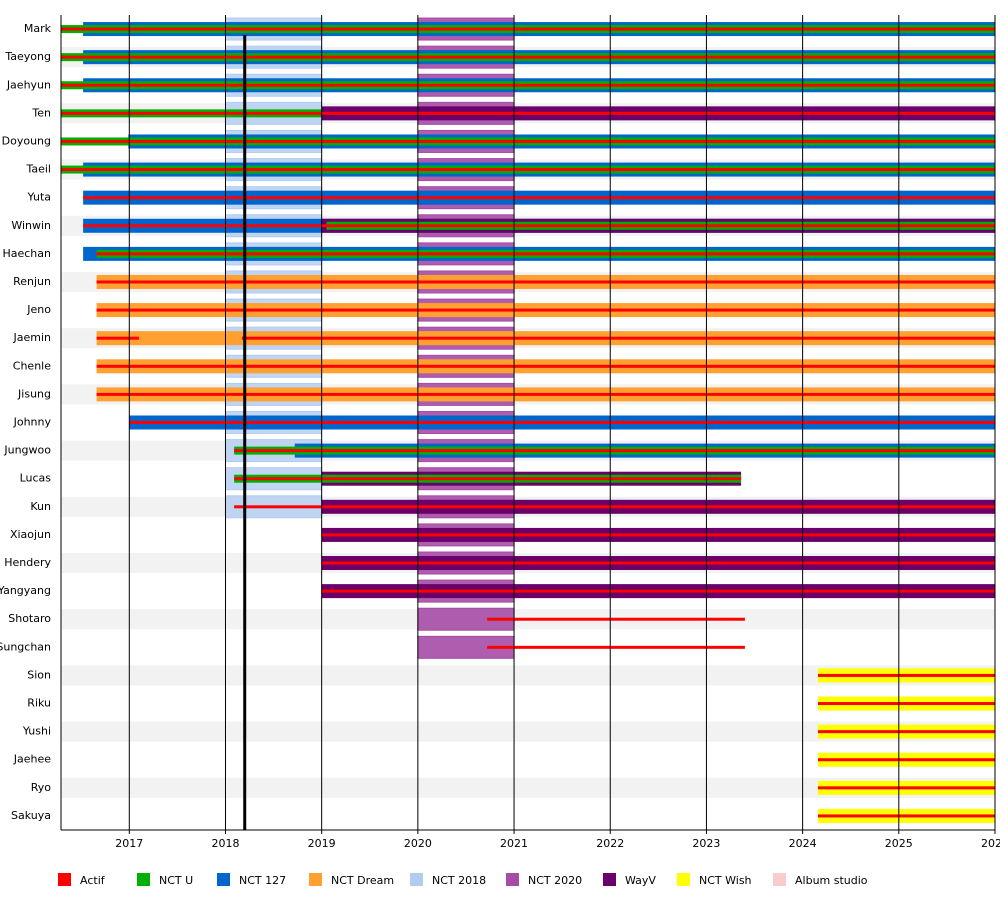 This screenshot has height=900, width=1000. I want to click on x-tick-label: 2021, so click(514, 843).